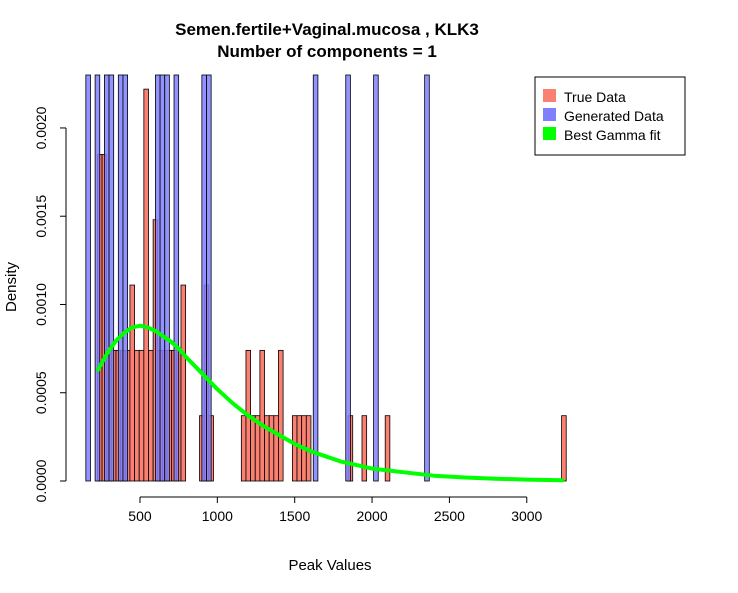  What do you see at coordinates (371, 516) in the screenshot?
I see `x-tick-label: 2000` at bounding box center [371, 516].